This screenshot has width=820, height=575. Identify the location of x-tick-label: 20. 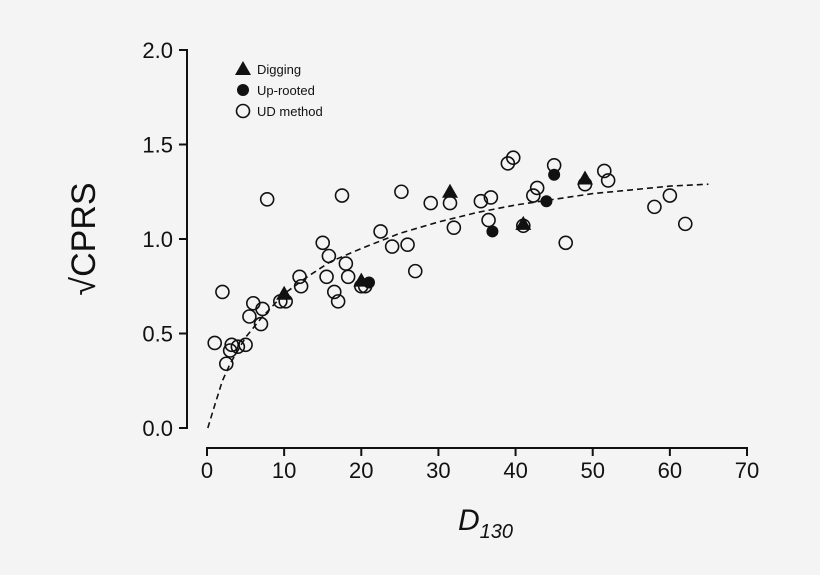
(361, 470).